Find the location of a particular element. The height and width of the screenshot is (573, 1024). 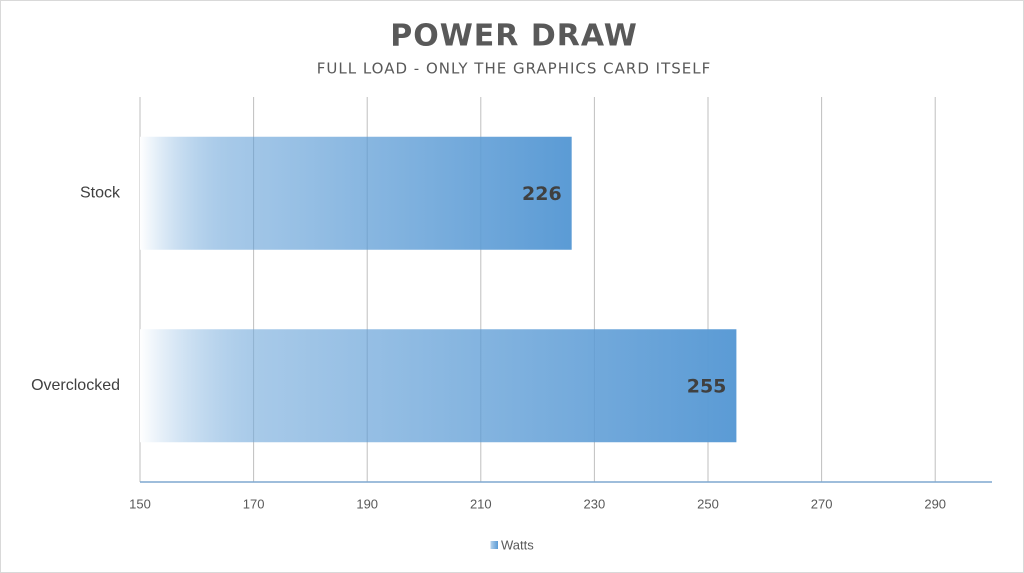

data-label: 226 is located at coordinates (542, 194).